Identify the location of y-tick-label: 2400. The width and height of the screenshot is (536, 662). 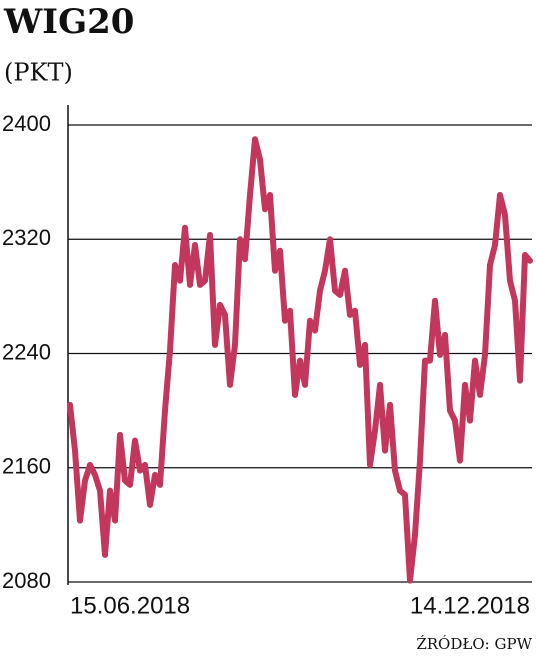
(26, 123).